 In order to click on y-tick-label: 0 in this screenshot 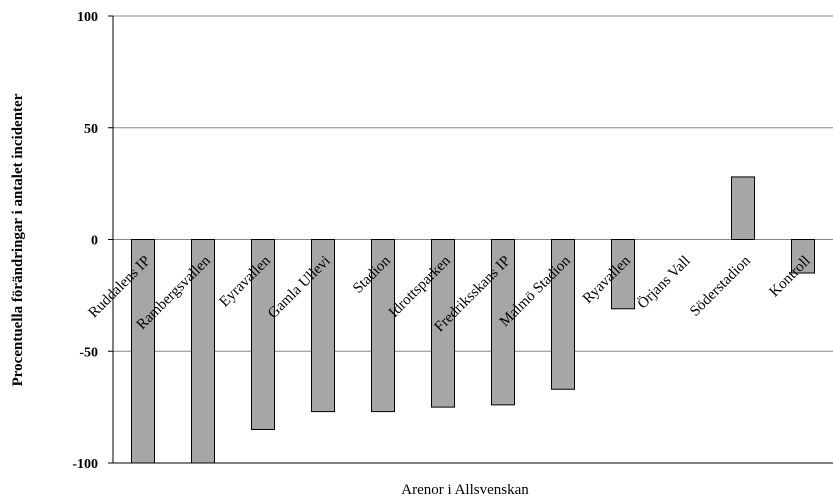, I will do `click(94, 241)`.